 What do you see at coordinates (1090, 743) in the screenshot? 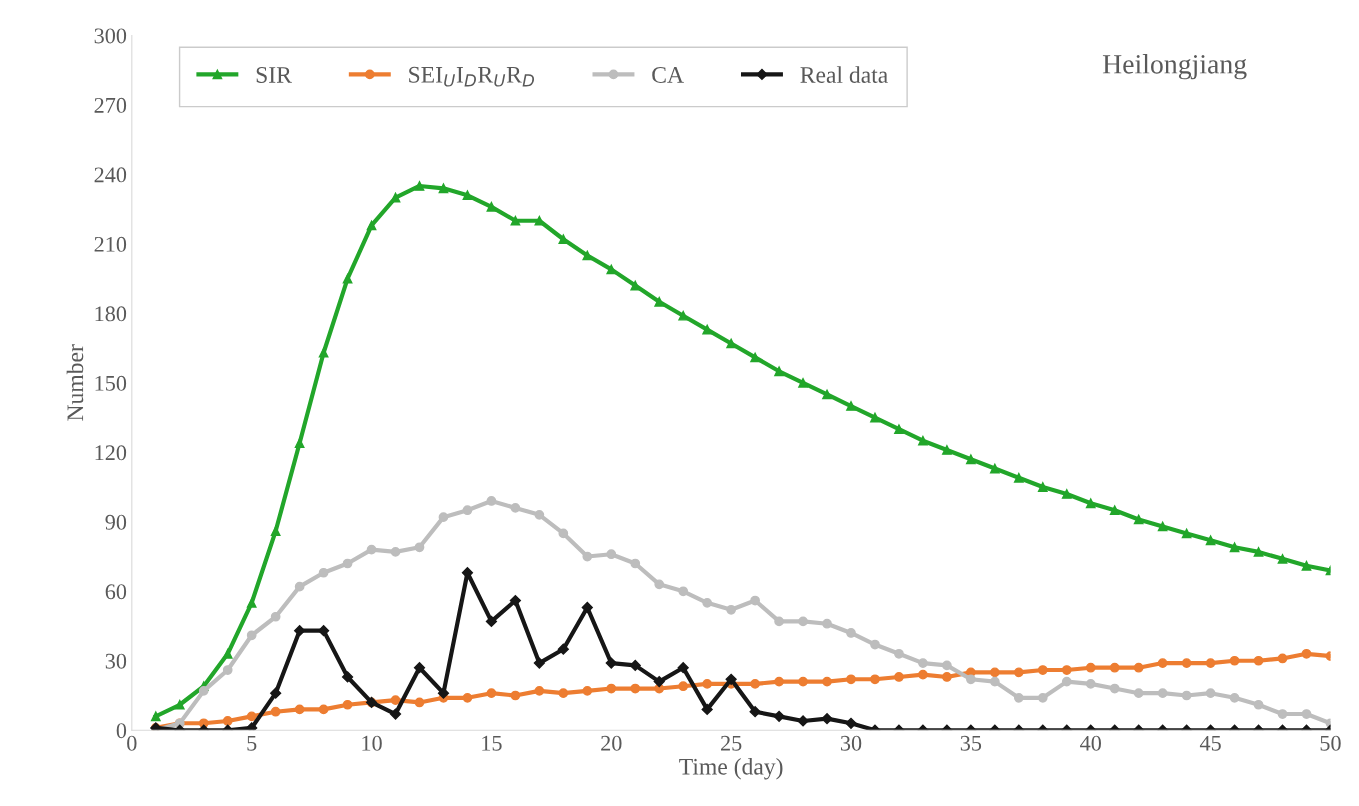
I see `x-tick-label: 40` at bounding box center [1090, 743].